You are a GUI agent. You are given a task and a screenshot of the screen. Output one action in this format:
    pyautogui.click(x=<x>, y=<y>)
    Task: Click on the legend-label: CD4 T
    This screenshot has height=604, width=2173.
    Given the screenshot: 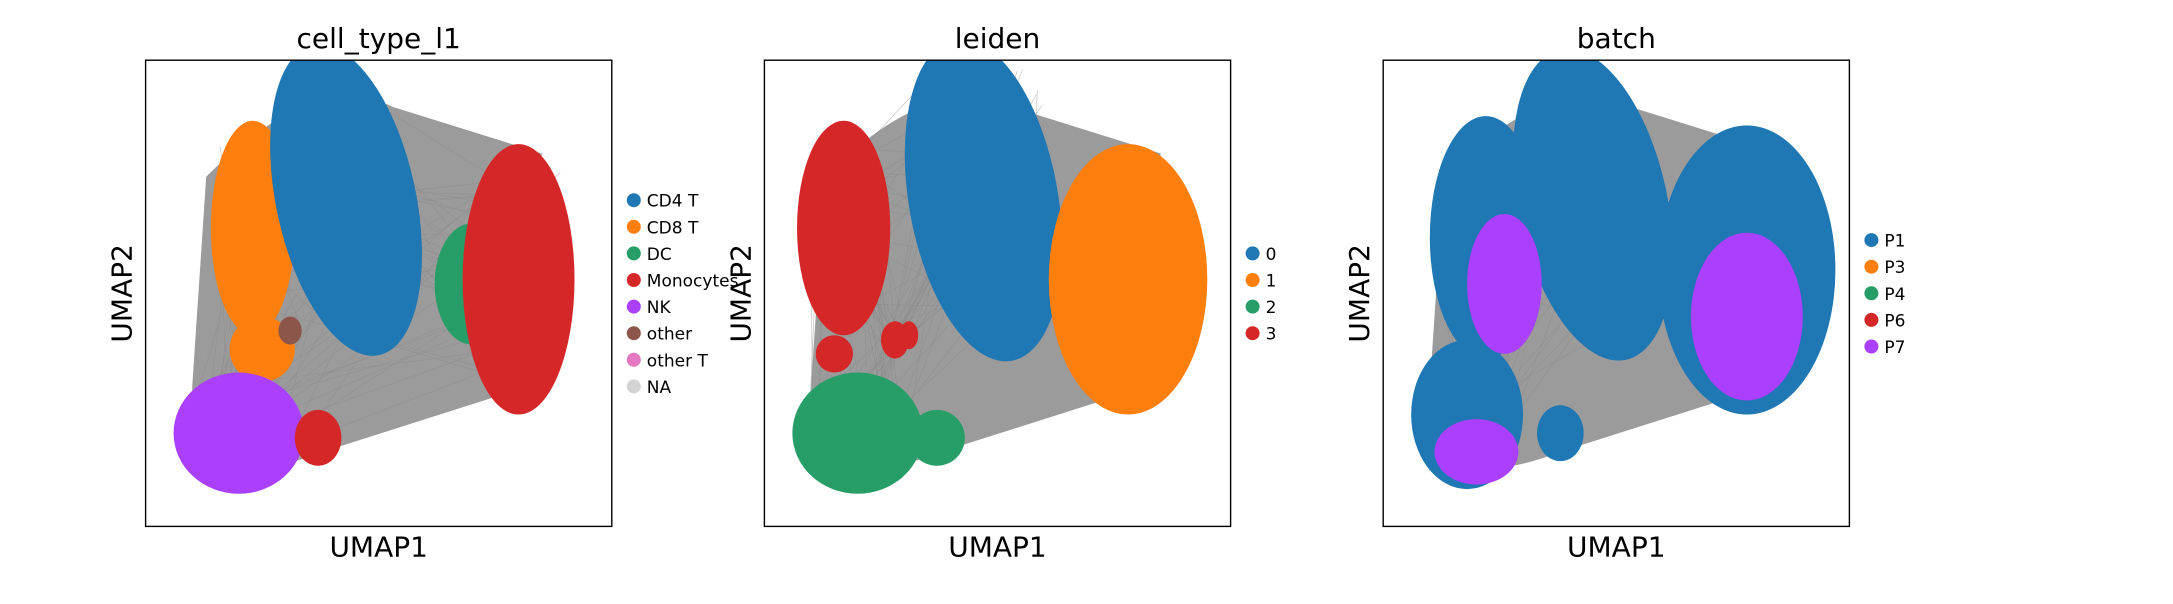 What is the action you would take?
    pyautogui.click(x=673, y=202)
    